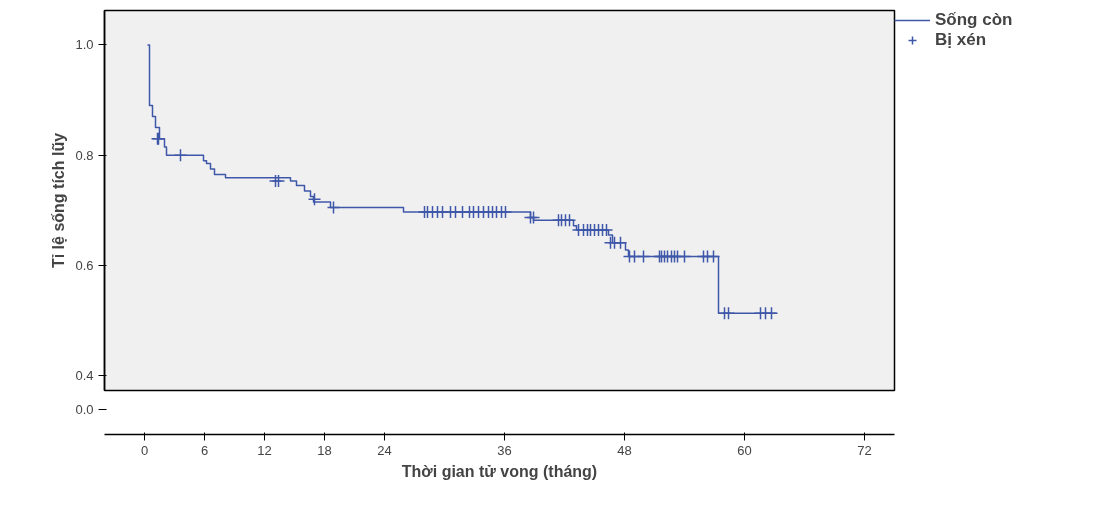 Image resolution: width=1094 pixels, height=509 pixels. I want to click on x-tick-label: 60, so click(744, 450).